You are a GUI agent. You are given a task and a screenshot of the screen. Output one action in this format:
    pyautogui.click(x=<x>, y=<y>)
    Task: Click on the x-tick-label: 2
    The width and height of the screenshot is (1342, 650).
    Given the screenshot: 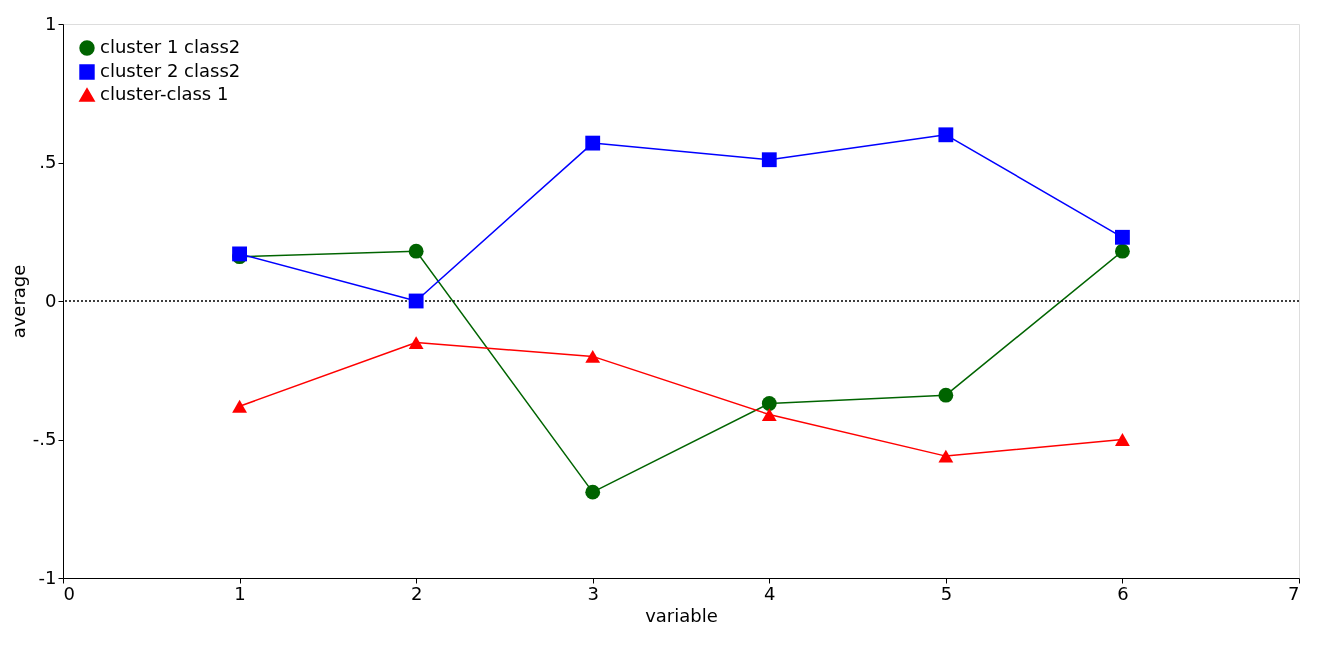 What is the action you would take?
    pyautogui.click(x=416, y=593)
    